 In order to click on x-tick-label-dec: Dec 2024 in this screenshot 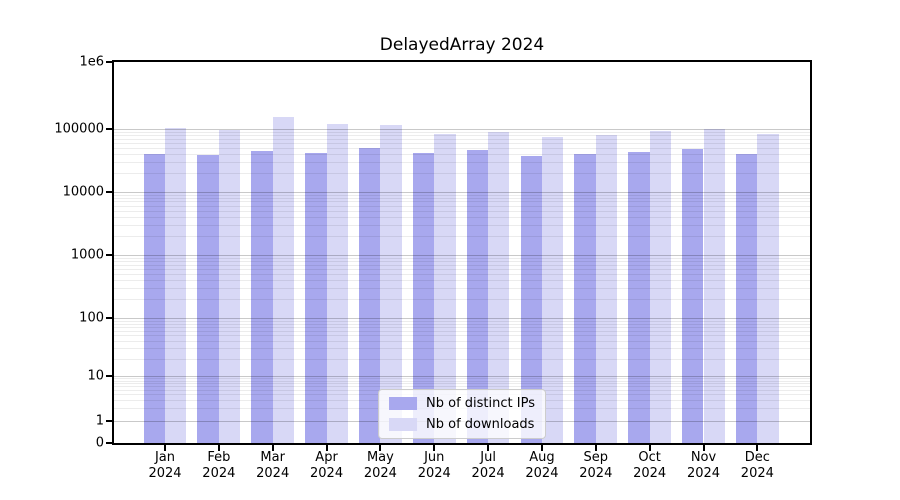, I will do `click(757, 465)`.